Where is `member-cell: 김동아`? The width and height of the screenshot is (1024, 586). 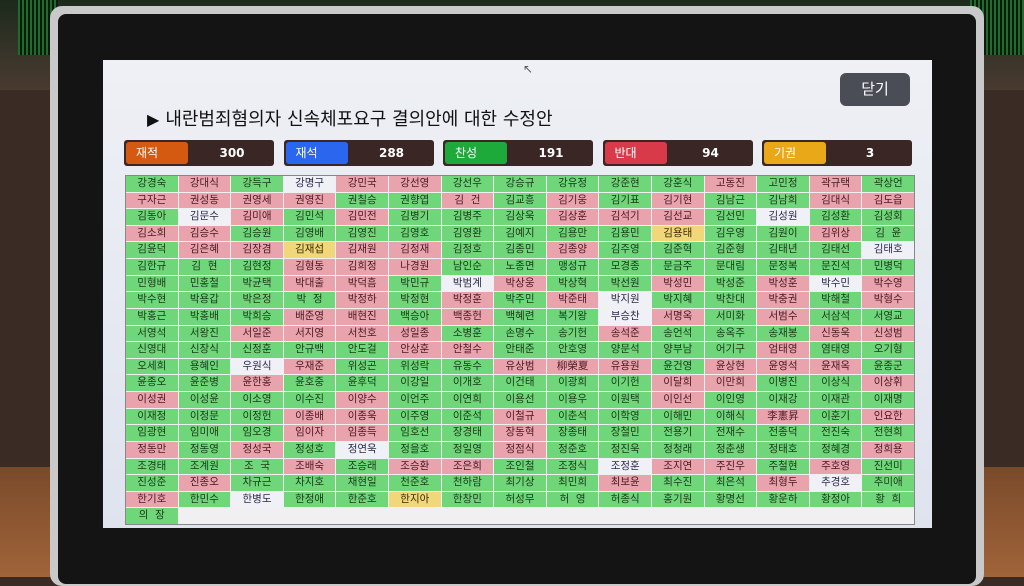
member-cell: 김동아 is located at coordinates (152, 217).